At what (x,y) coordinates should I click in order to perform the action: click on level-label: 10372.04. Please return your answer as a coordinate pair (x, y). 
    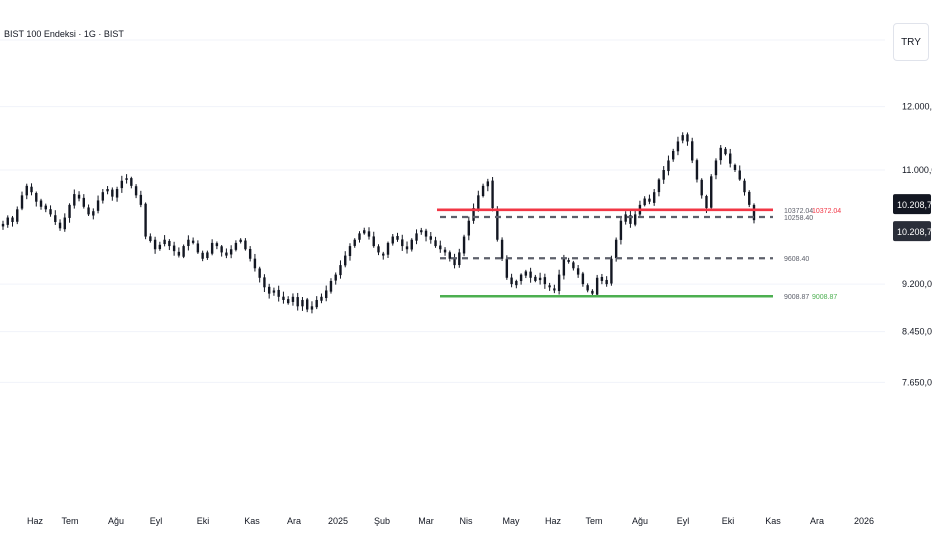
    Looking at the image, I should click on (826, 211).